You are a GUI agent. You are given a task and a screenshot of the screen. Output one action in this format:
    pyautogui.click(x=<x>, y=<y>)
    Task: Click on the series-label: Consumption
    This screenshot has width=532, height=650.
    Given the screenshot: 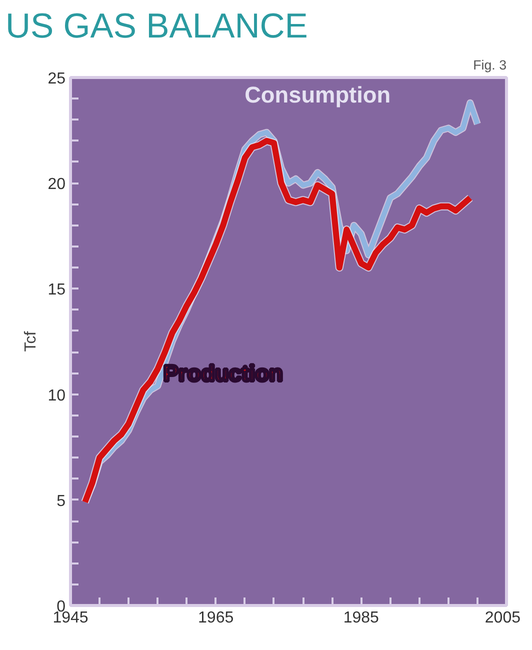 What is the action you would take?
    pyautogui.click(x=317, y=94)
    